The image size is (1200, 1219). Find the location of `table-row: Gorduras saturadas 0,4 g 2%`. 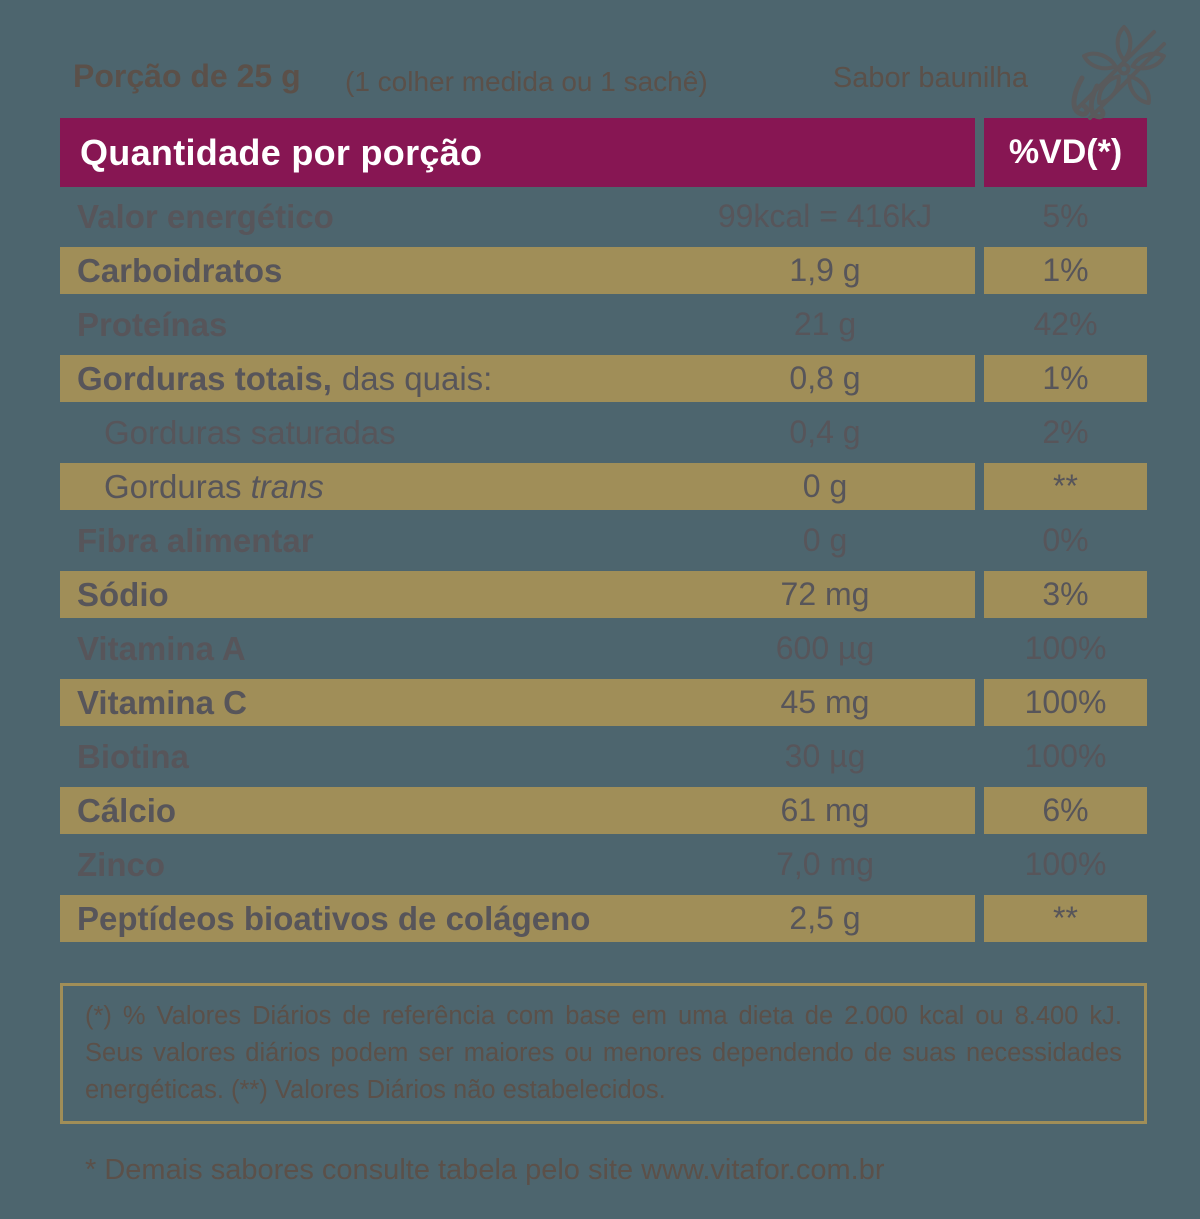

table-row: Gorduras saturadas 0,4 g 2% is located at coordinates (603, 432).